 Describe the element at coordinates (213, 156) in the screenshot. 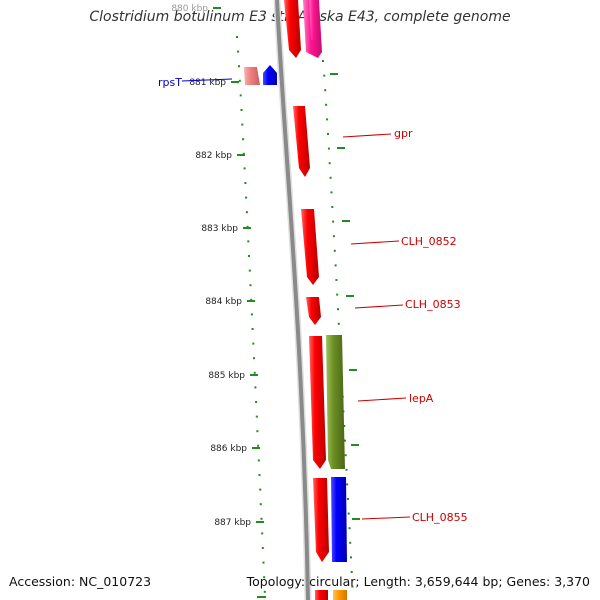

I see `tick-label: 882 kbp` at that location.